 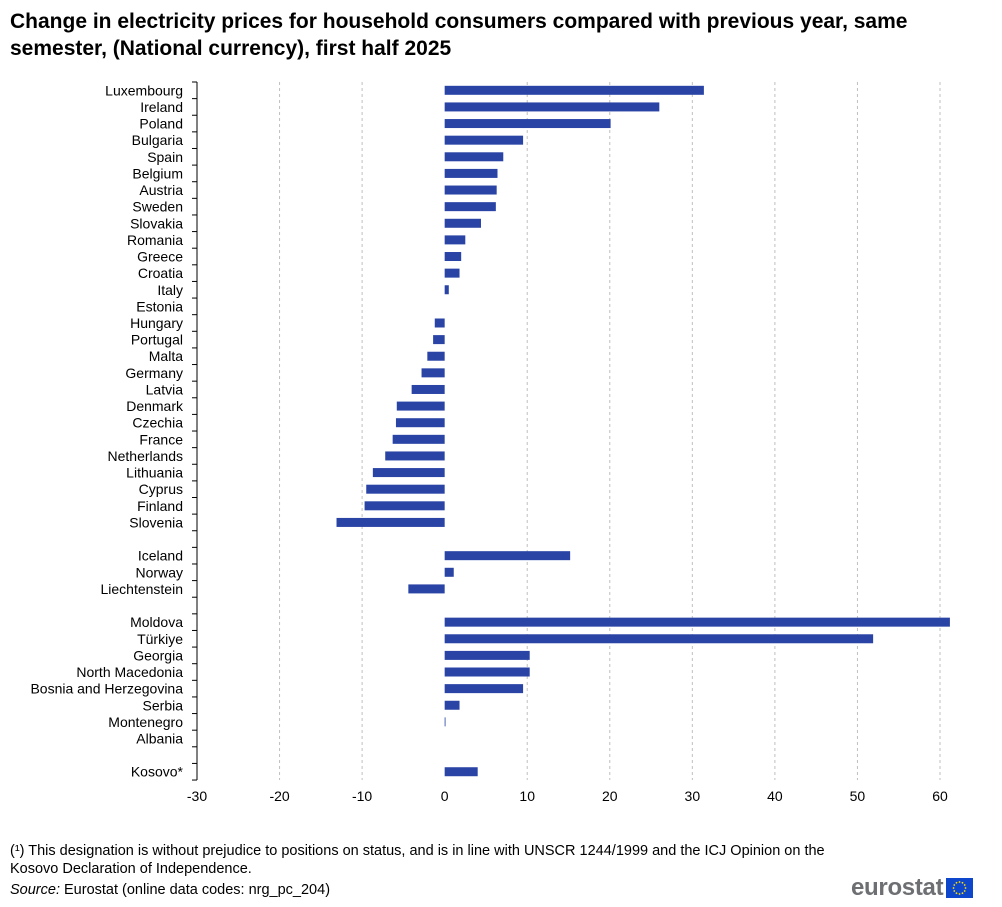 What do you see at coordinates (161, 107) in the screenshot?
I see `category-label: Ireland` at bounding box center [161, 107].